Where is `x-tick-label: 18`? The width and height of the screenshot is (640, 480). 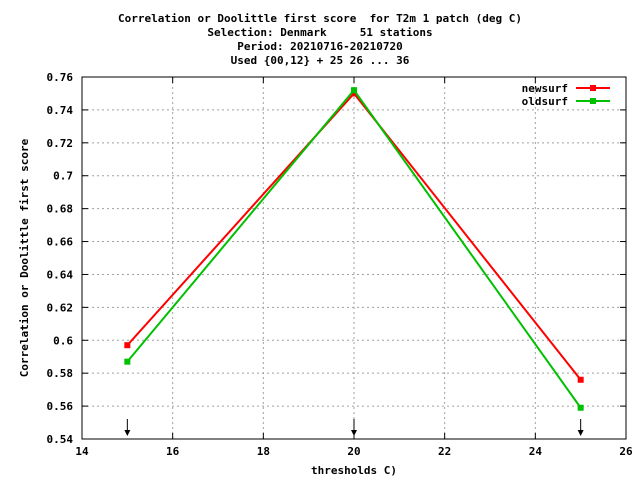 x-tick-label: 18 is located at coordinates (263, 451).